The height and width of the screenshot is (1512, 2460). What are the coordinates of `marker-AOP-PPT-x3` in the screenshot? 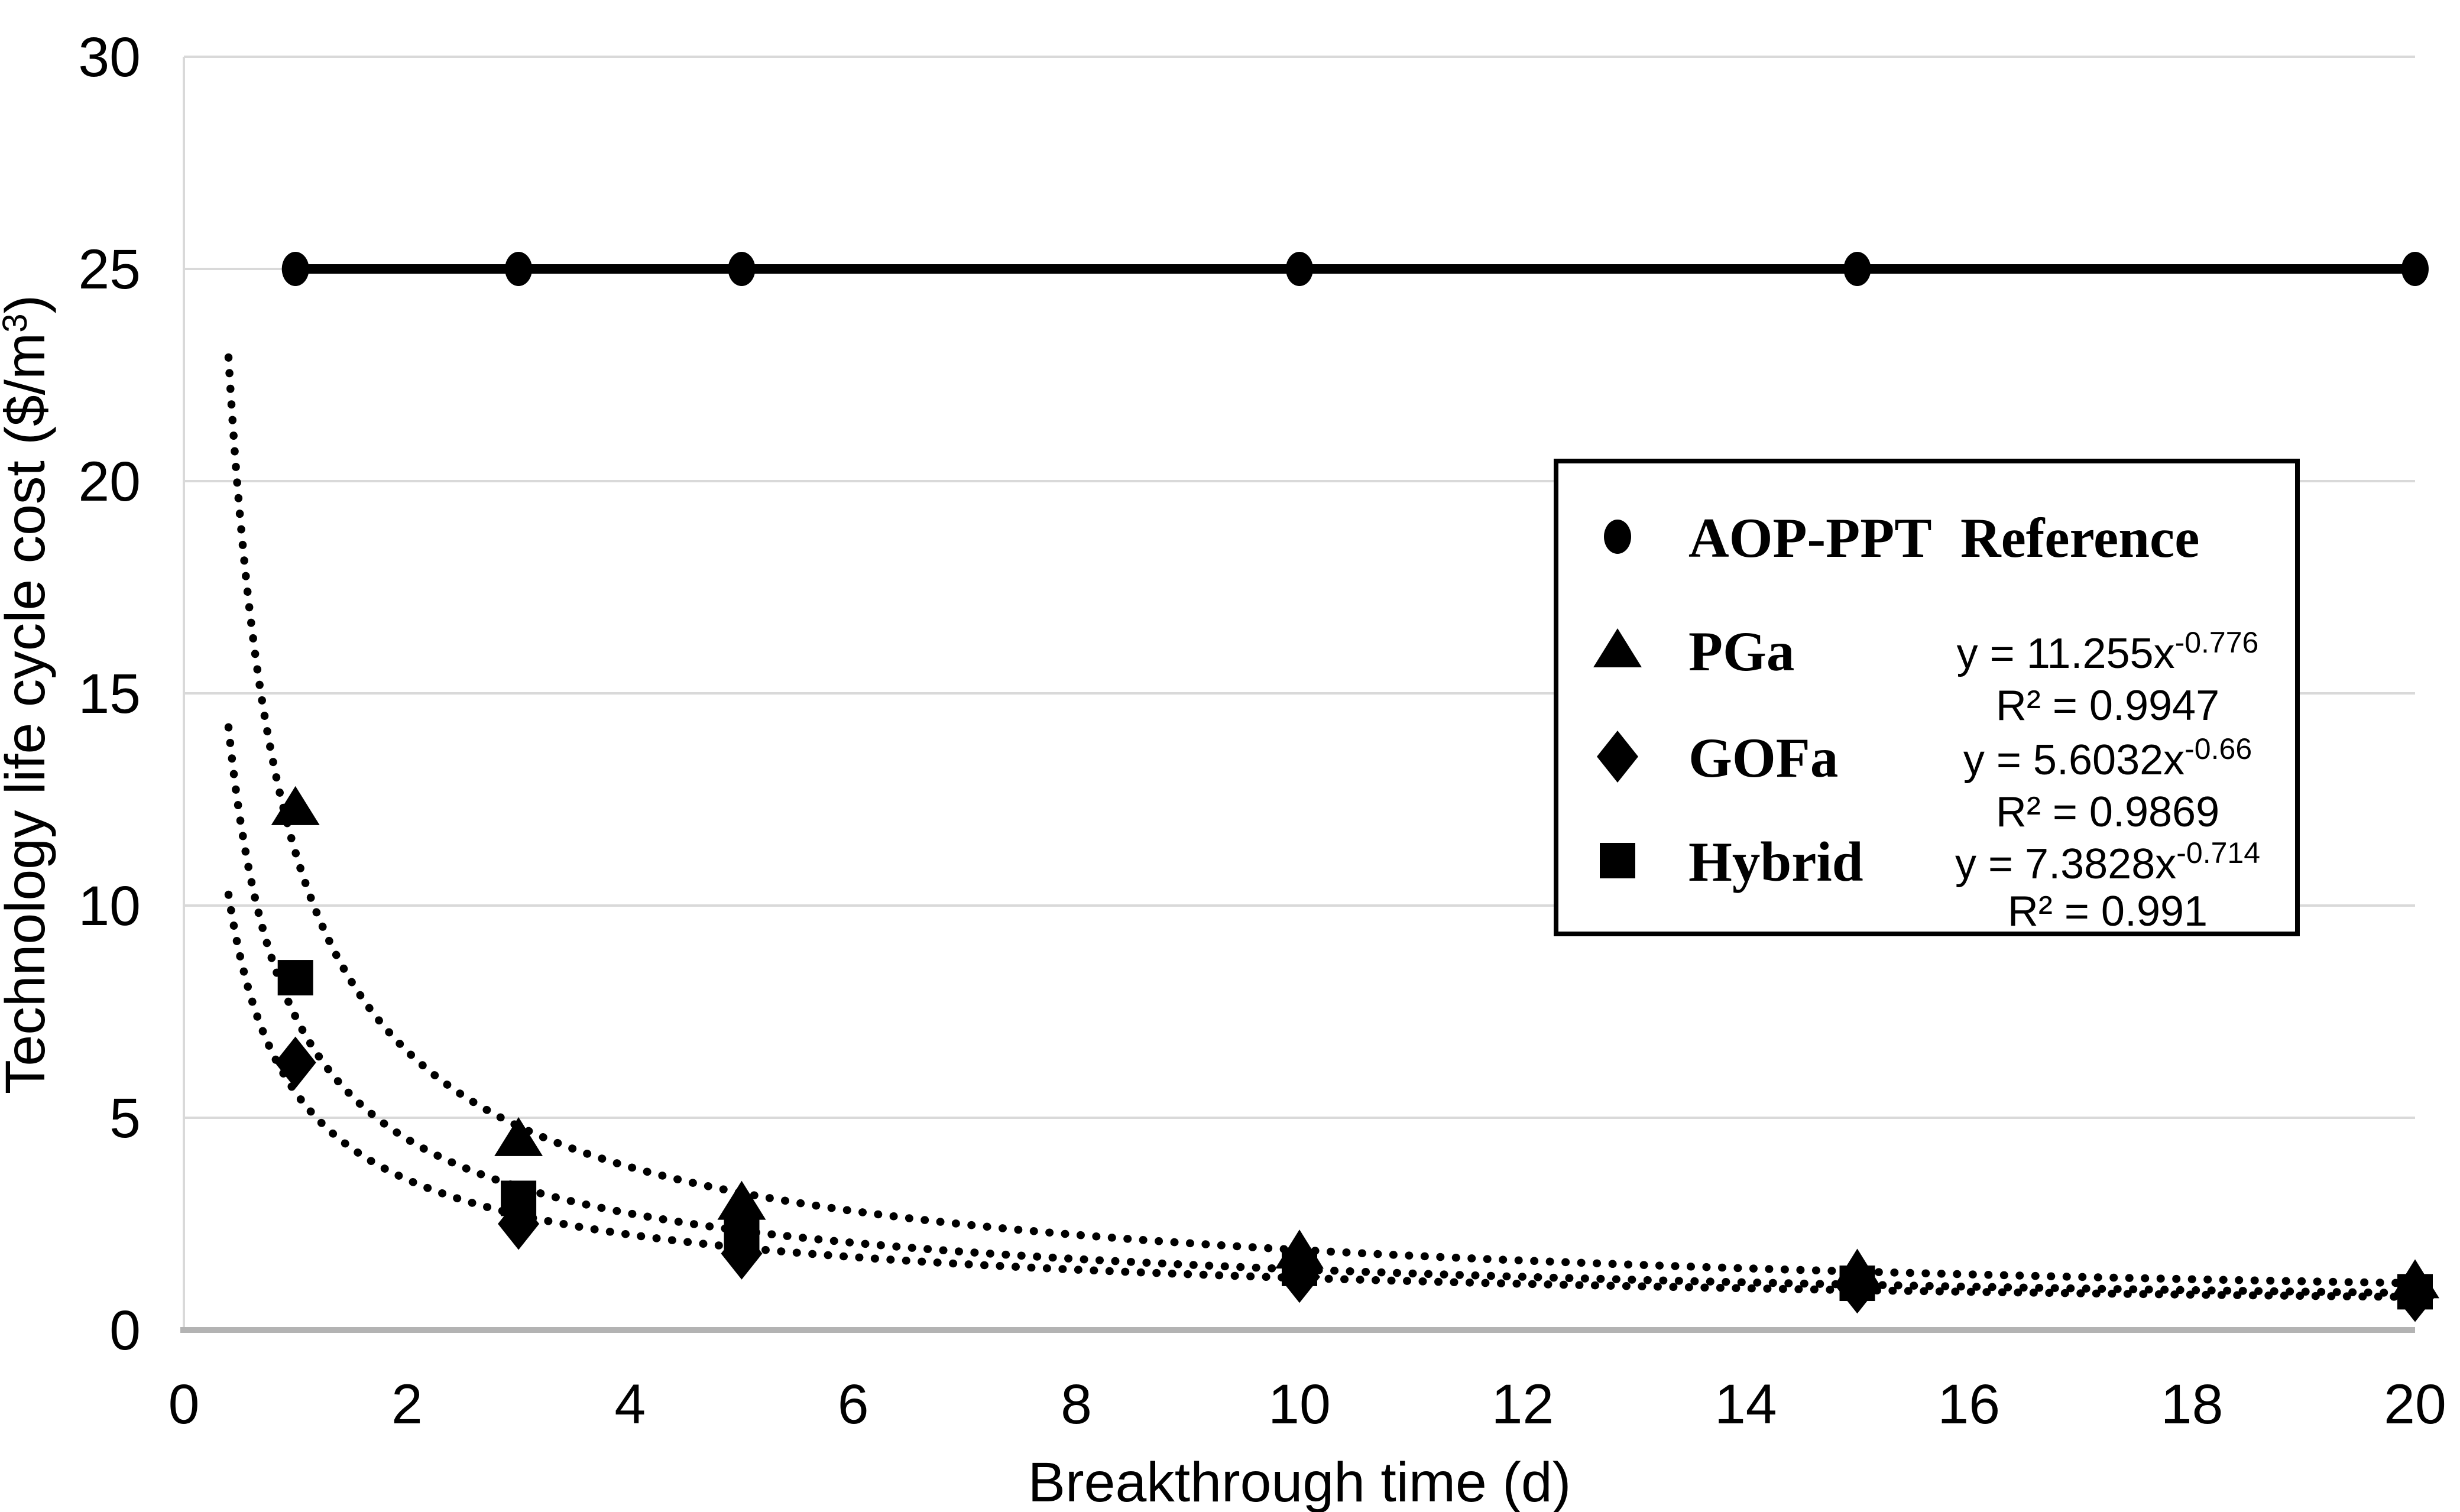 It's located at (519, 269).